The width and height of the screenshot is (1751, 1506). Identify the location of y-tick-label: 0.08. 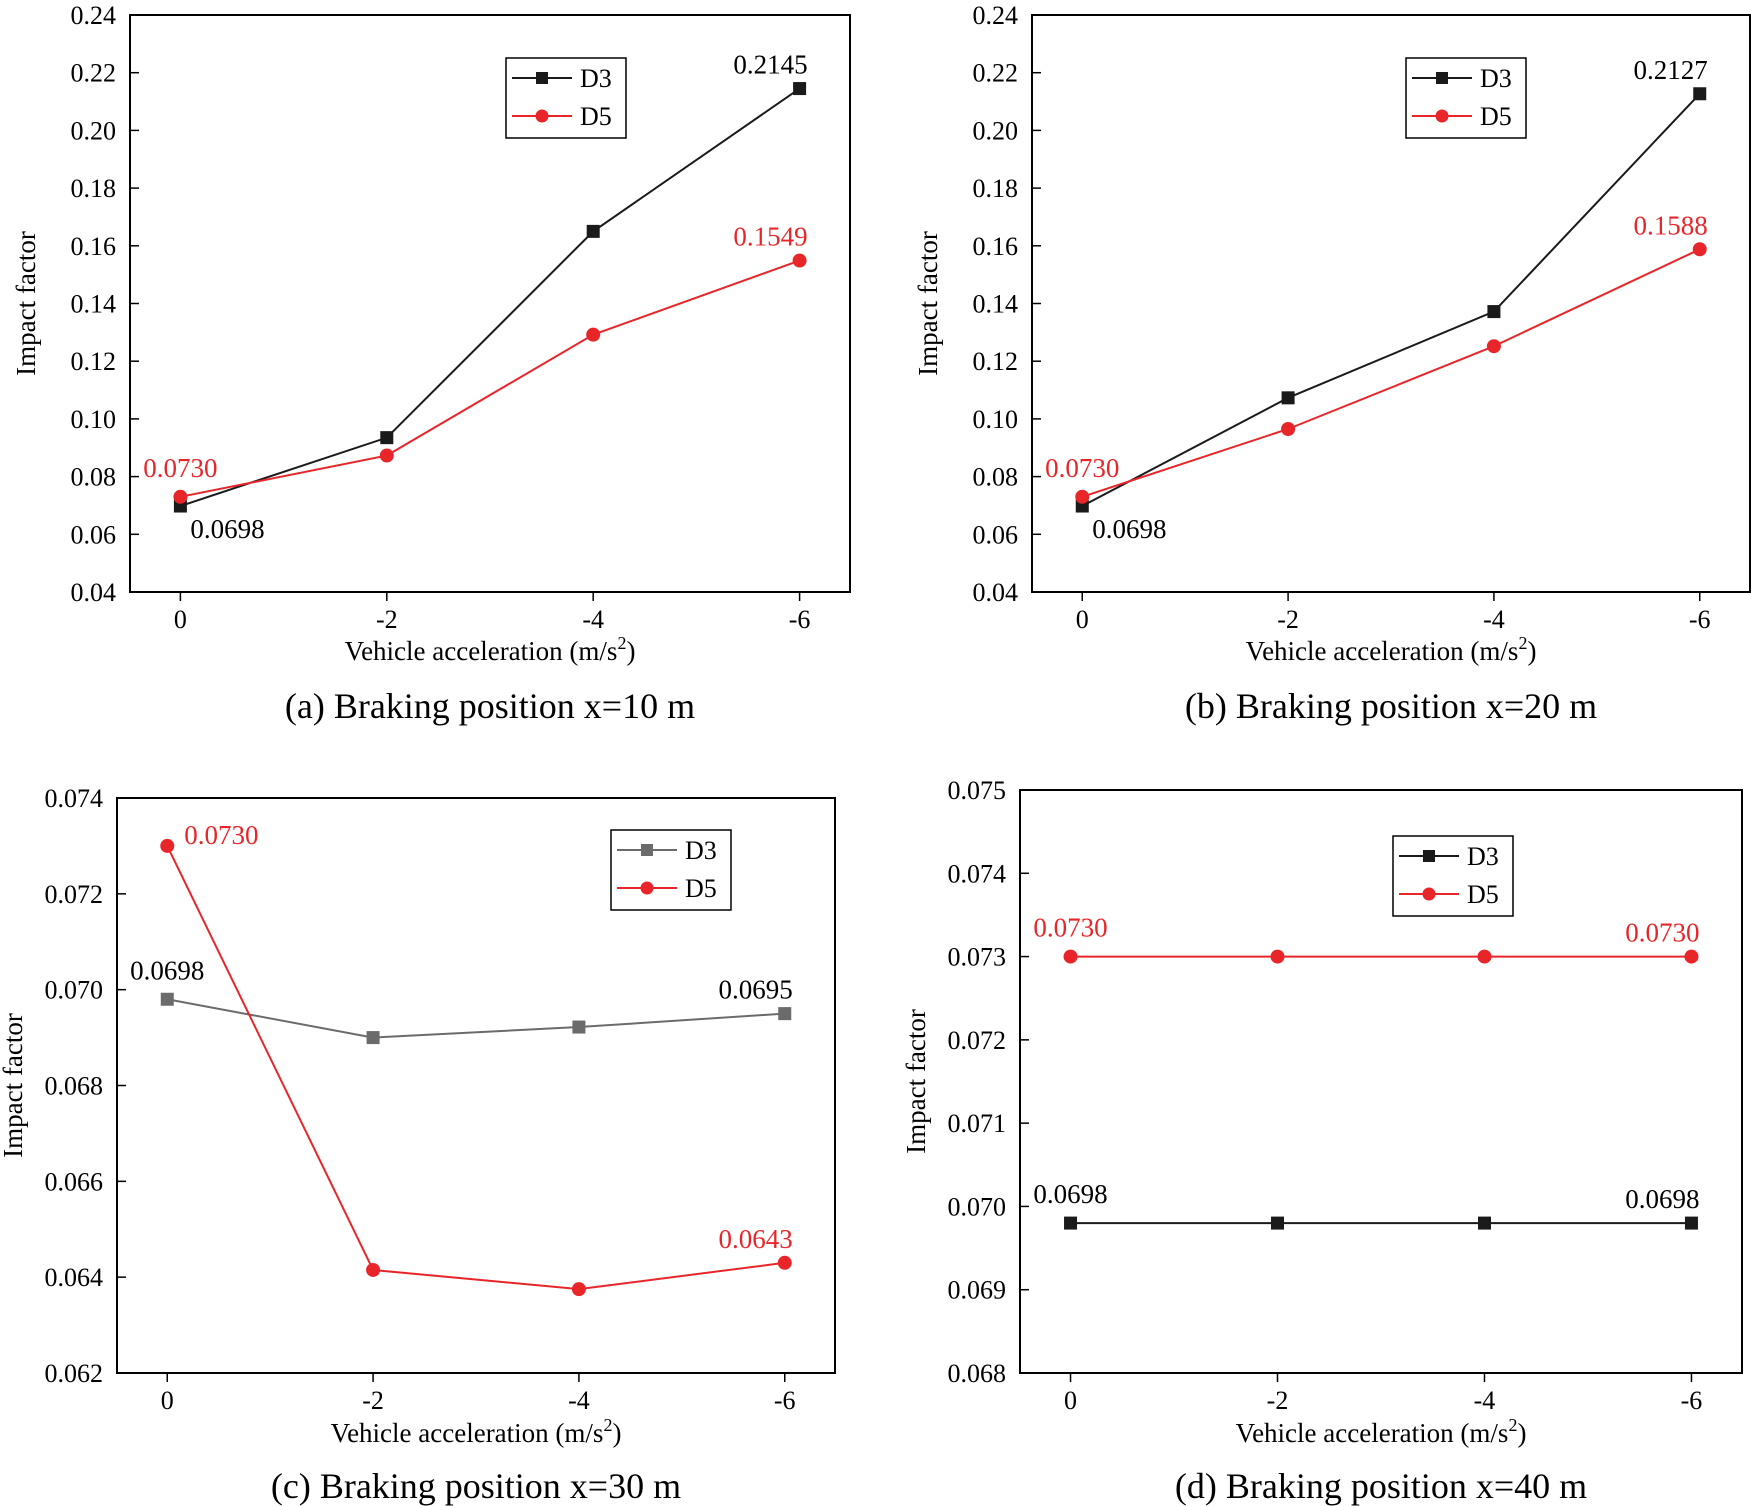
(996, 477).